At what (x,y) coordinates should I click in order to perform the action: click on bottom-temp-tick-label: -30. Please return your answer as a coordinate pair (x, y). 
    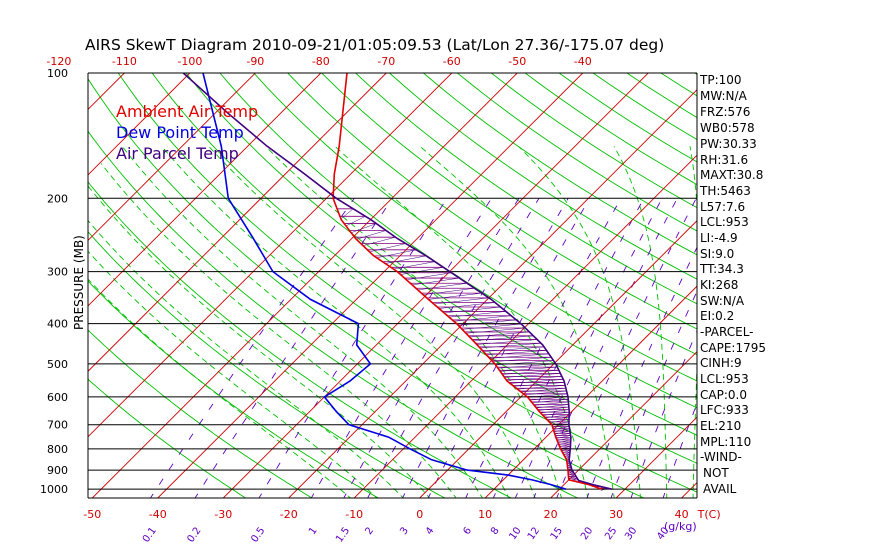
    Looking at the image, I should click on (223, 514).